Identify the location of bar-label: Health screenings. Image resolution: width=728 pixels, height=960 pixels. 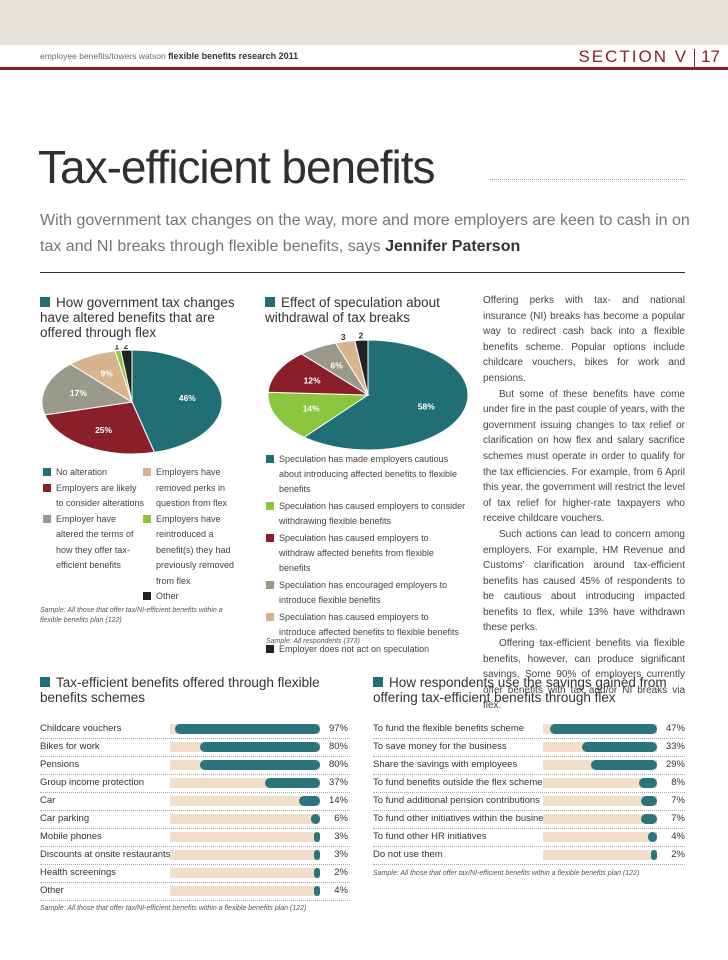
(78, 872).